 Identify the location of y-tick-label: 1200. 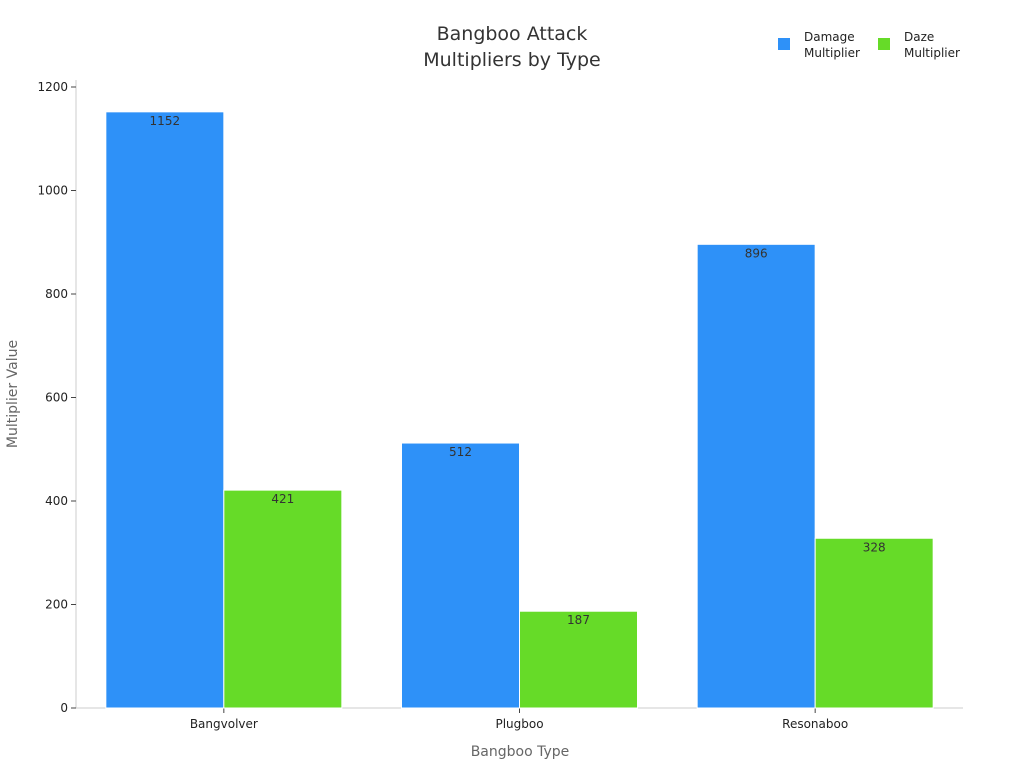
(52, 87).